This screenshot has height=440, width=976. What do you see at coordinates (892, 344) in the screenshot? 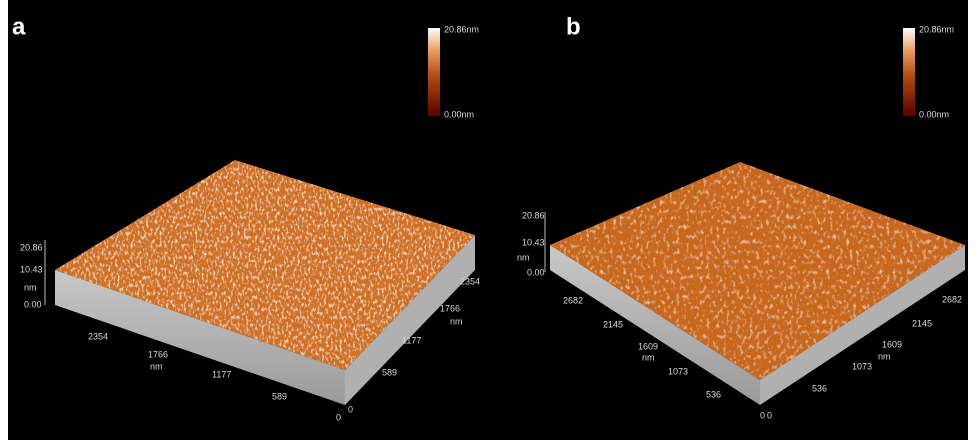
I see `y-tick-label: 1609` at bounding box center [892, 344].